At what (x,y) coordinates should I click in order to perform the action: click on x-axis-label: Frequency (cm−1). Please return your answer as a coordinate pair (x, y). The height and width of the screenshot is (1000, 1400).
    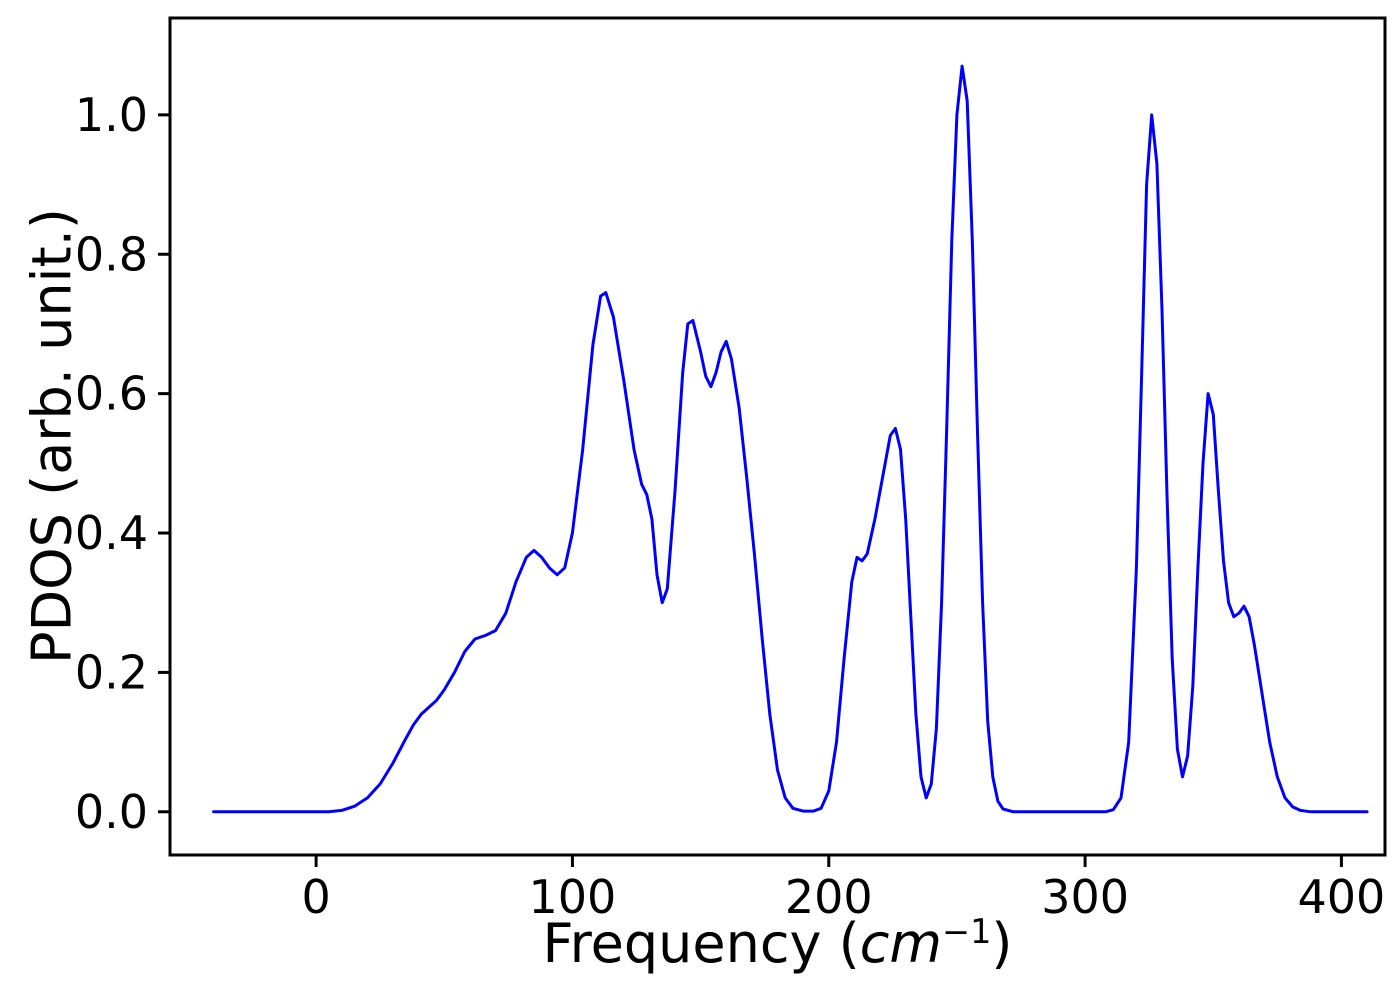
    Looking at the image, I should click on (777, 943).